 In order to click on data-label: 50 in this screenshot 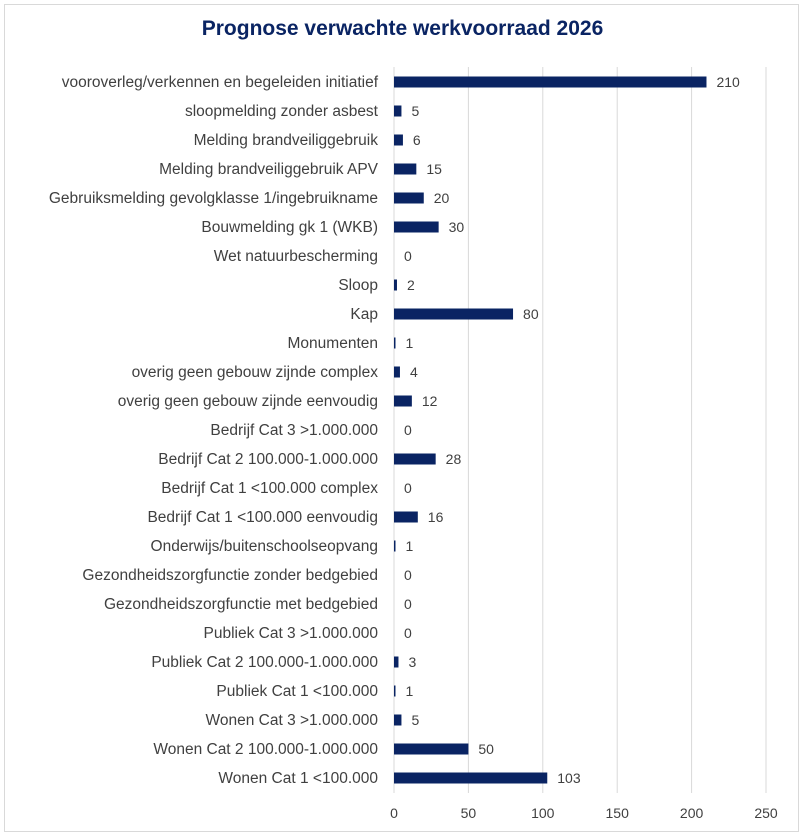, I will do `click(486, 749)`.